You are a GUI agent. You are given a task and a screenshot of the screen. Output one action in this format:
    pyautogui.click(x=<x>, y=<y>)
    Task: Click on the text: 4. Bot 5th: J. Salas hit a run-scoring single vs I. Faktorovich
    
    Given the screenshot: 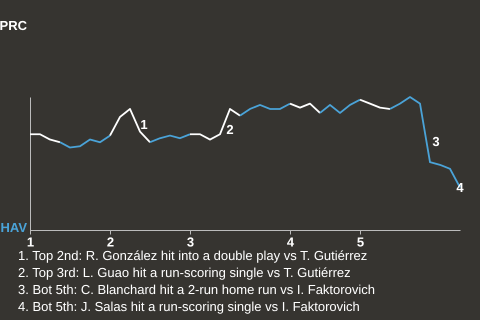 What is the action you would take?
    pyautogui.click(x=189, y=306)
    